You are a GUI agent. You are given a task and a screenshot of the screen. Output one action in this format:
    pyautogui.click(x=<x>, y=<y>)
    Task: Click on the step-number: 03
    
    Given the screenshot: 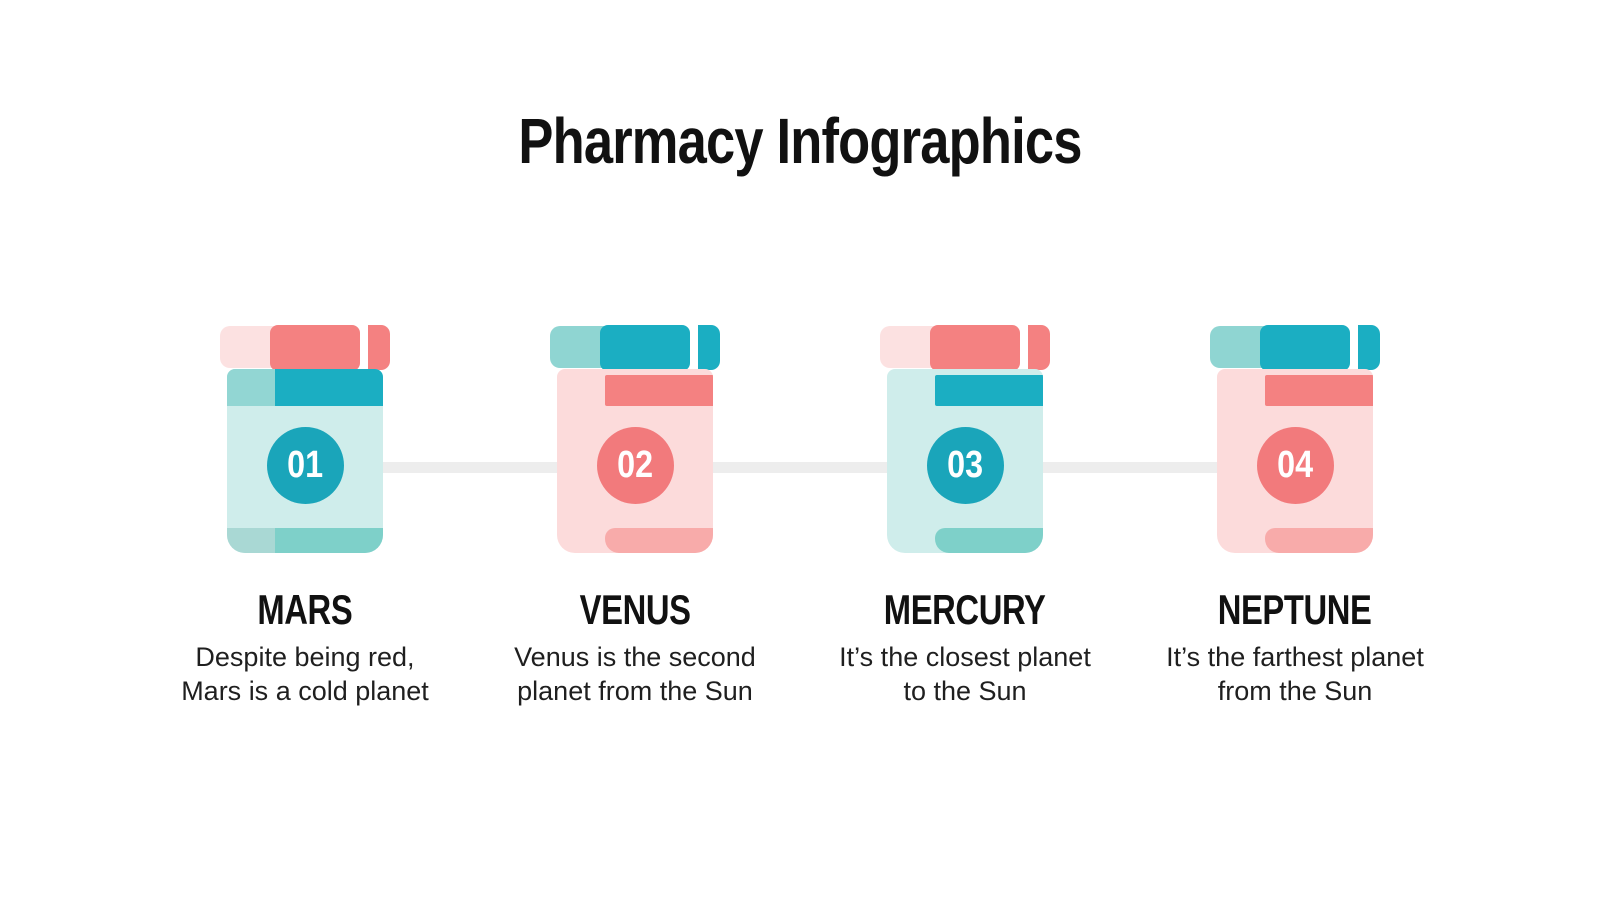 What is the action you would take?
    pyautogui.click(x=965, y=465)
    